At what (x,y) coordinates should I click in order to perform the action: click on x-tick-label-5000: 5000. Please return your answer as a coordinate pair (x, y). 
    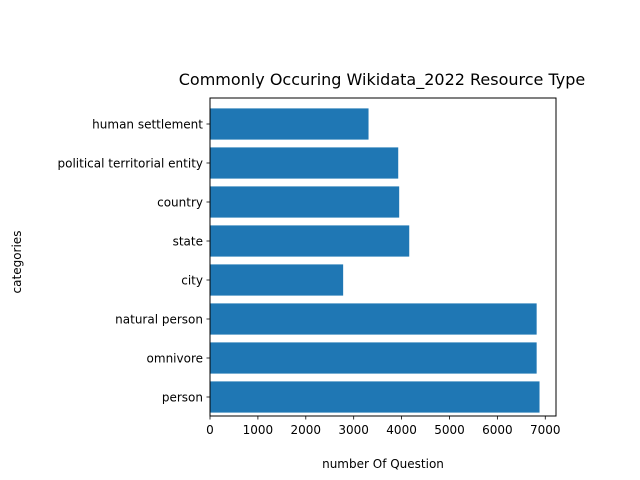
    Looking at the image, I should click on (449, 430).